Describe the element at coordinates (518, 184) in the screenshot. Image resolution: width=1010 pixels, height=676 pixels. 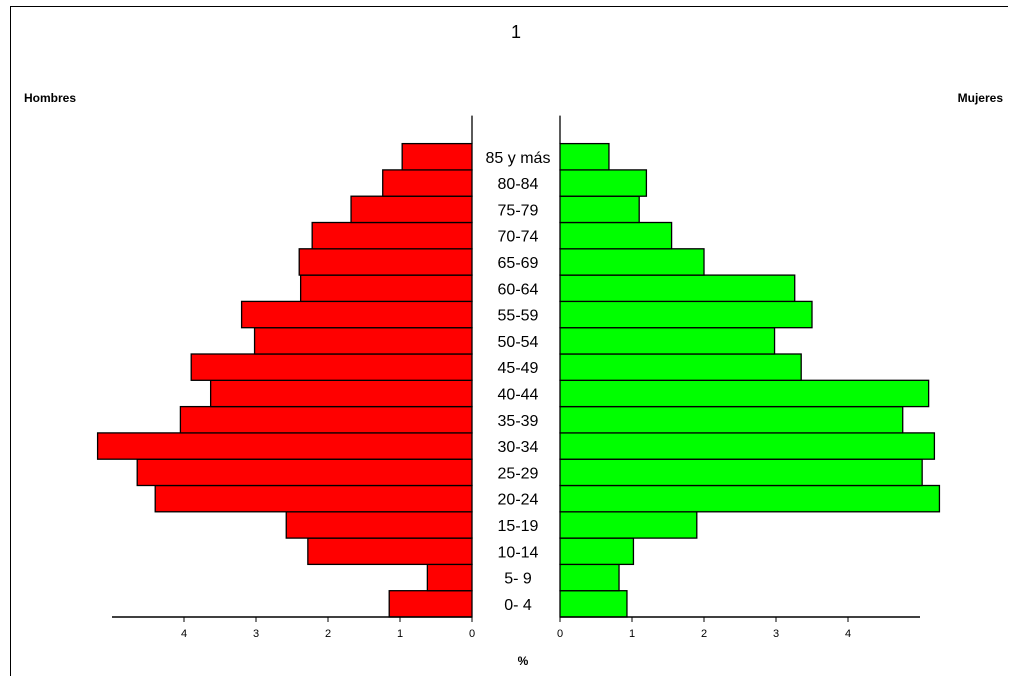
I see `age-group-label: 80-84` at that location.